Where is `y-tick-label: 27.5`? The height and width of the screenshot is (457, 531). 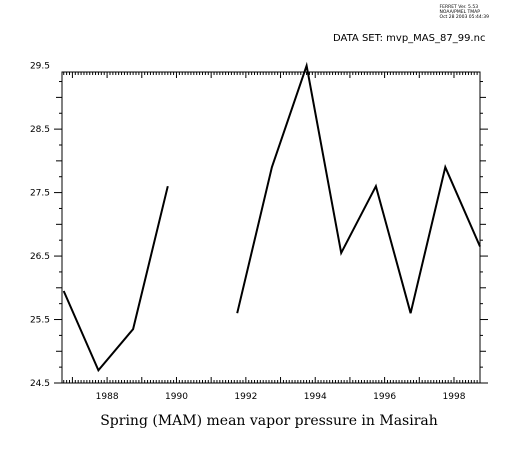 y-tick-label: 27.5 is located at coordinates (40, 194).